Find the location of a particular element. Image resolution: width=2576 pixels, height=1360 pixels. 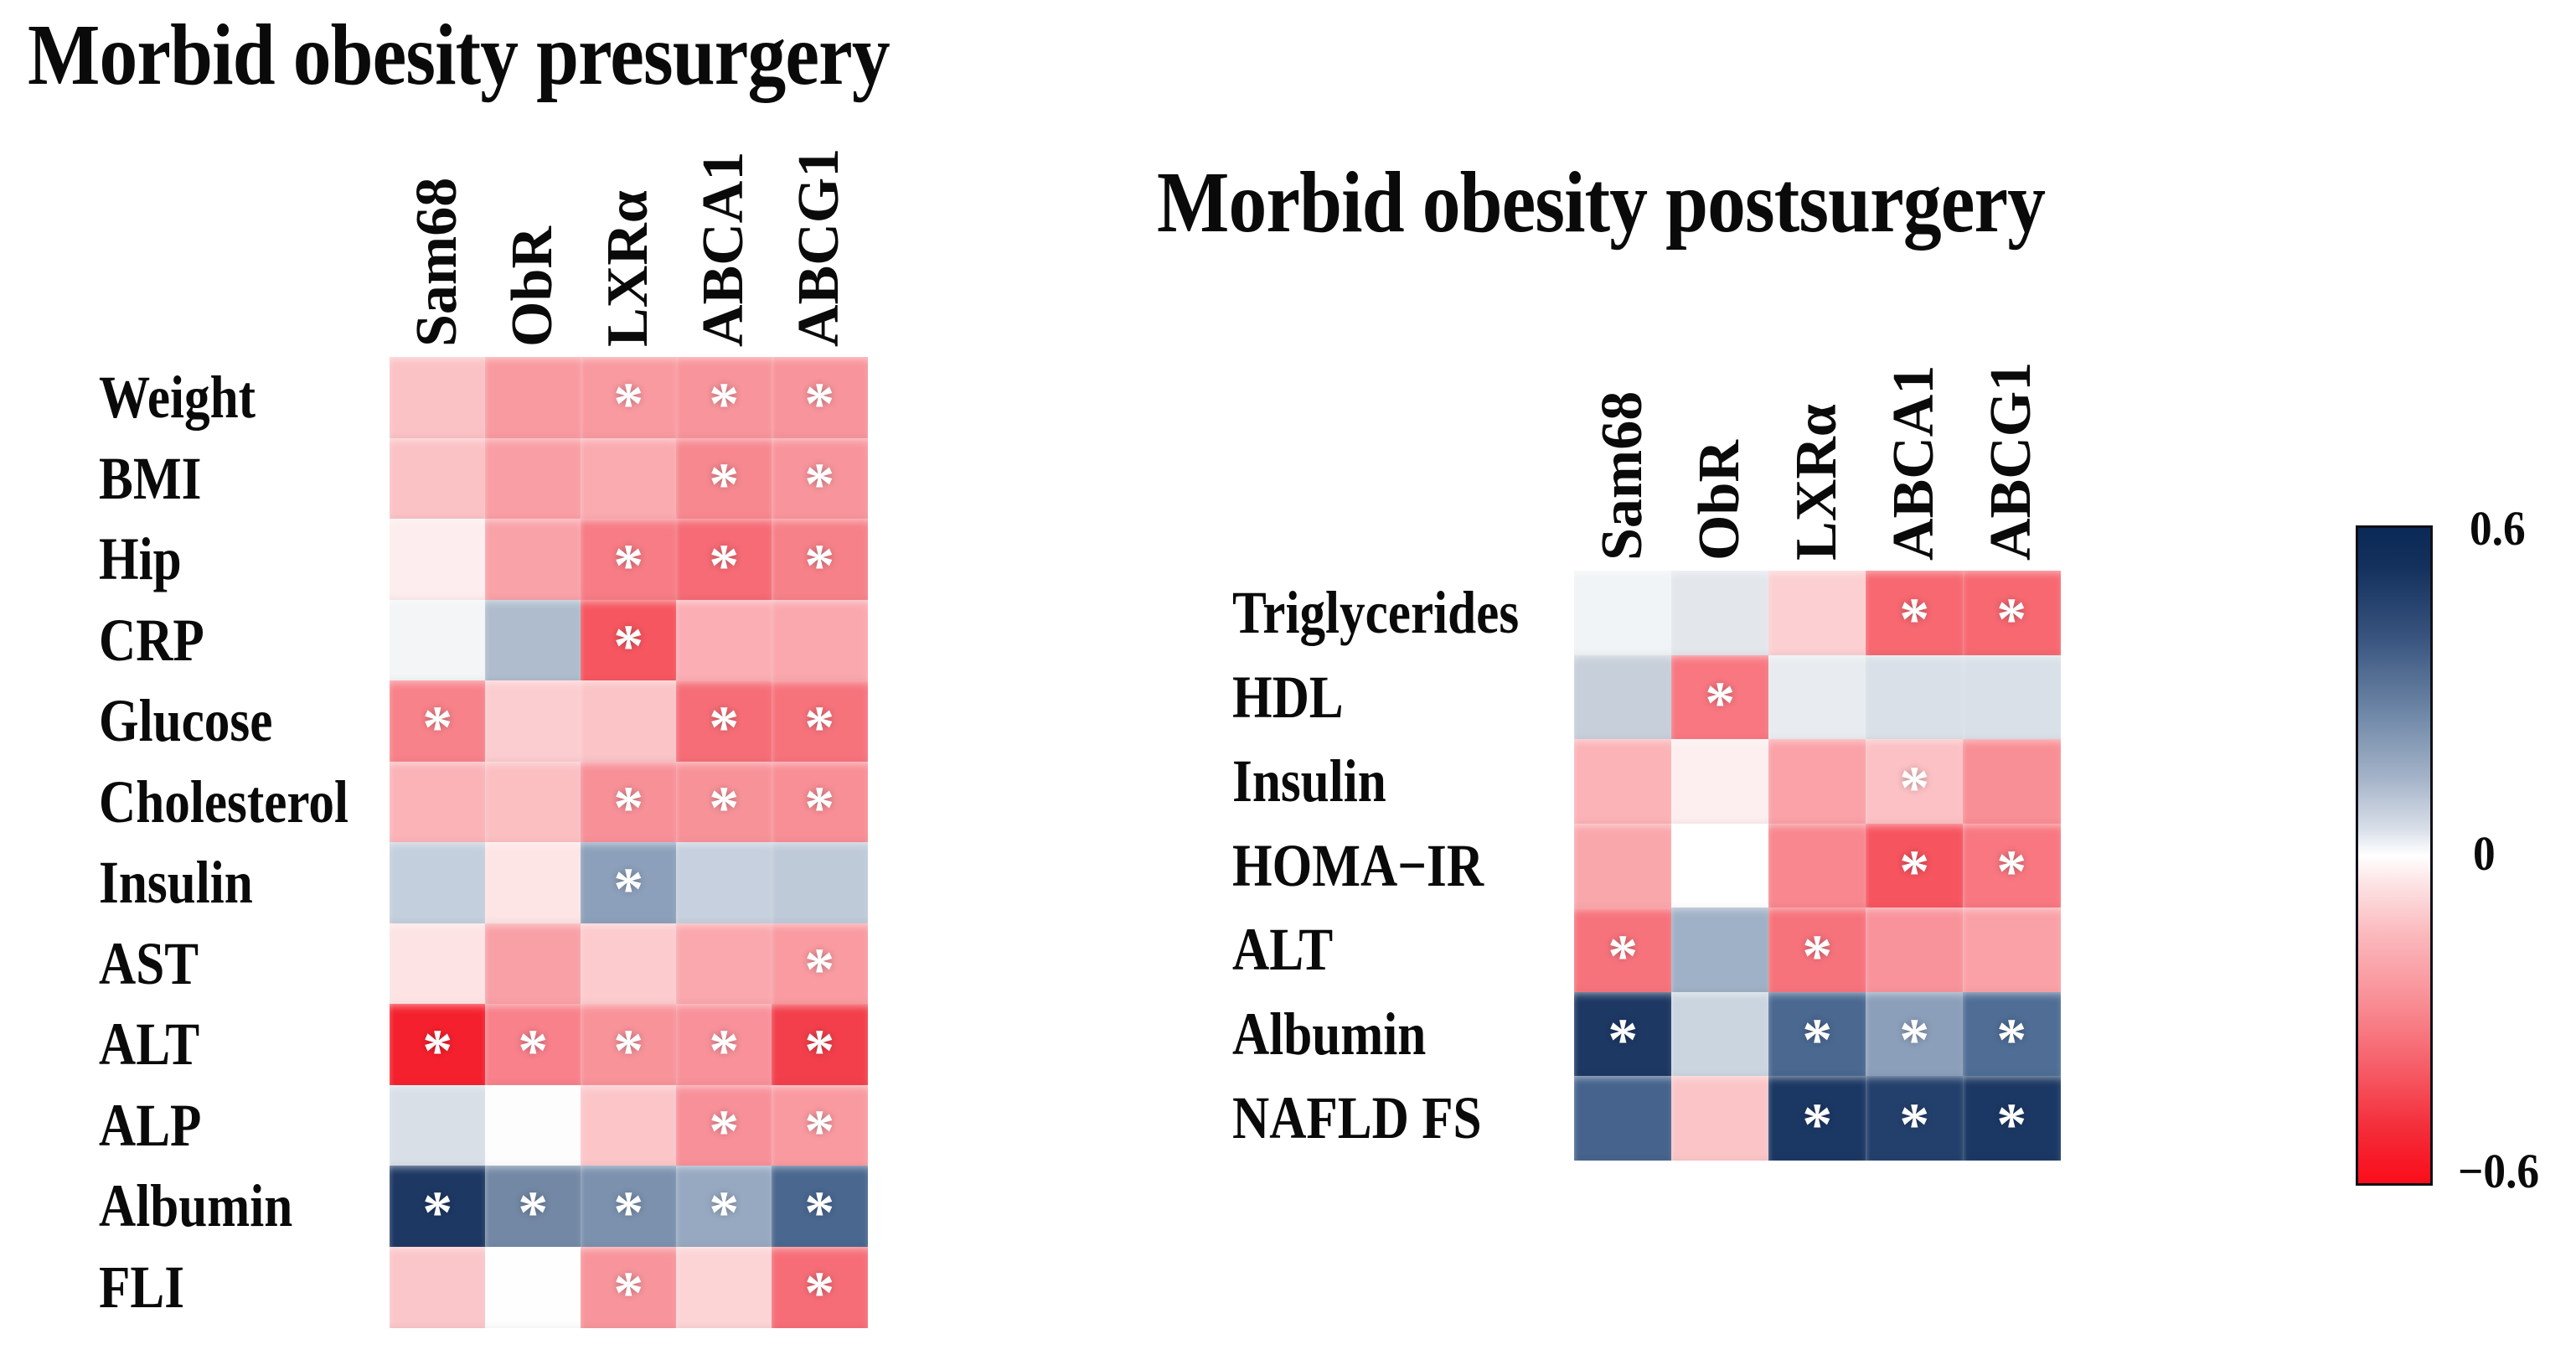

presurgery-title: Morbid obesity presurgery is located at coordinates (459, 55).